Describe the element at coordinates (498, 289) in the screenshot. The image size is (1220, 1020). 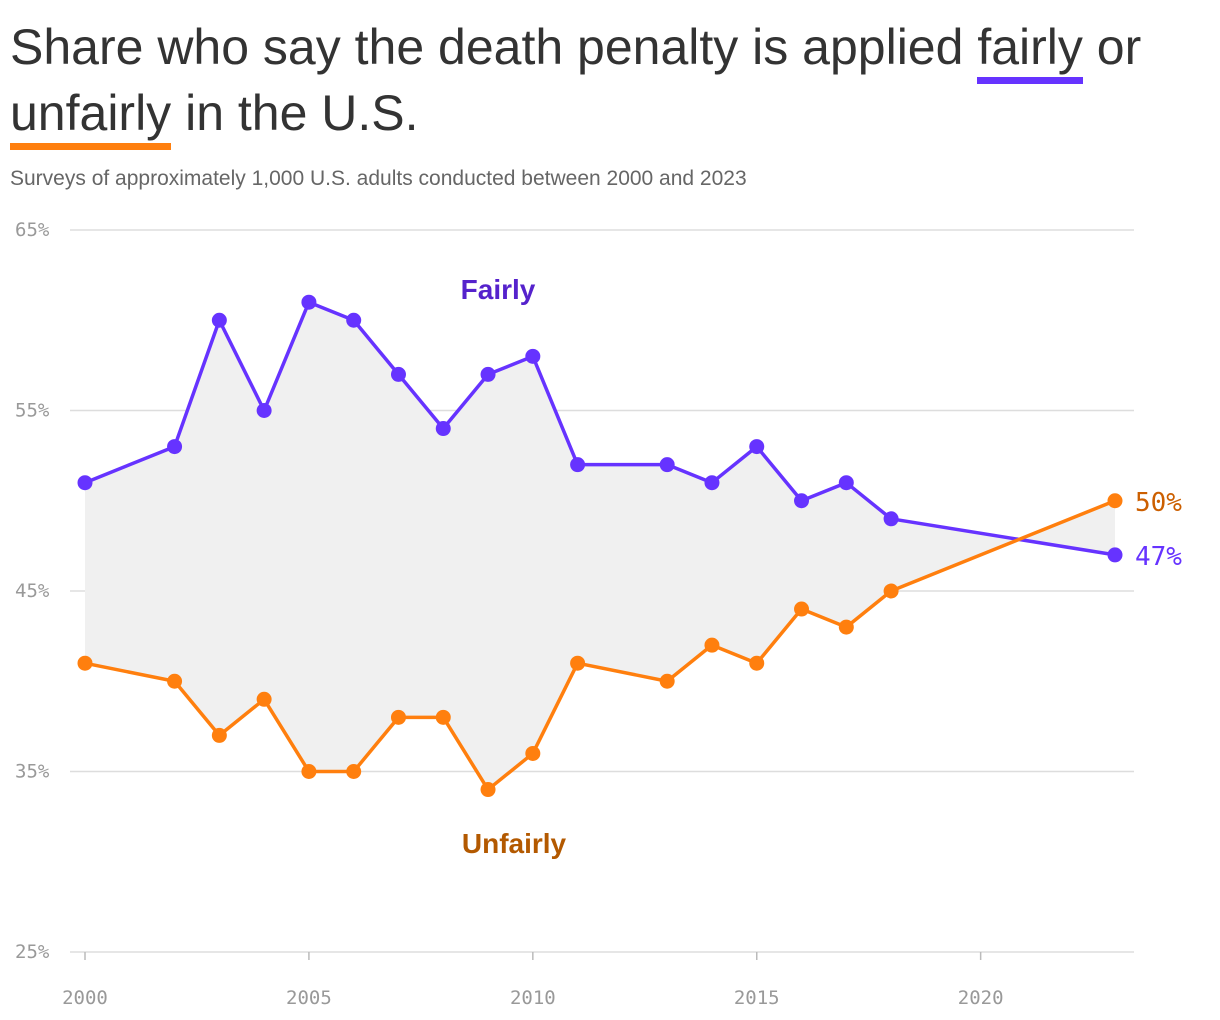
I see `fairly-series-label: Fairly` at that location.